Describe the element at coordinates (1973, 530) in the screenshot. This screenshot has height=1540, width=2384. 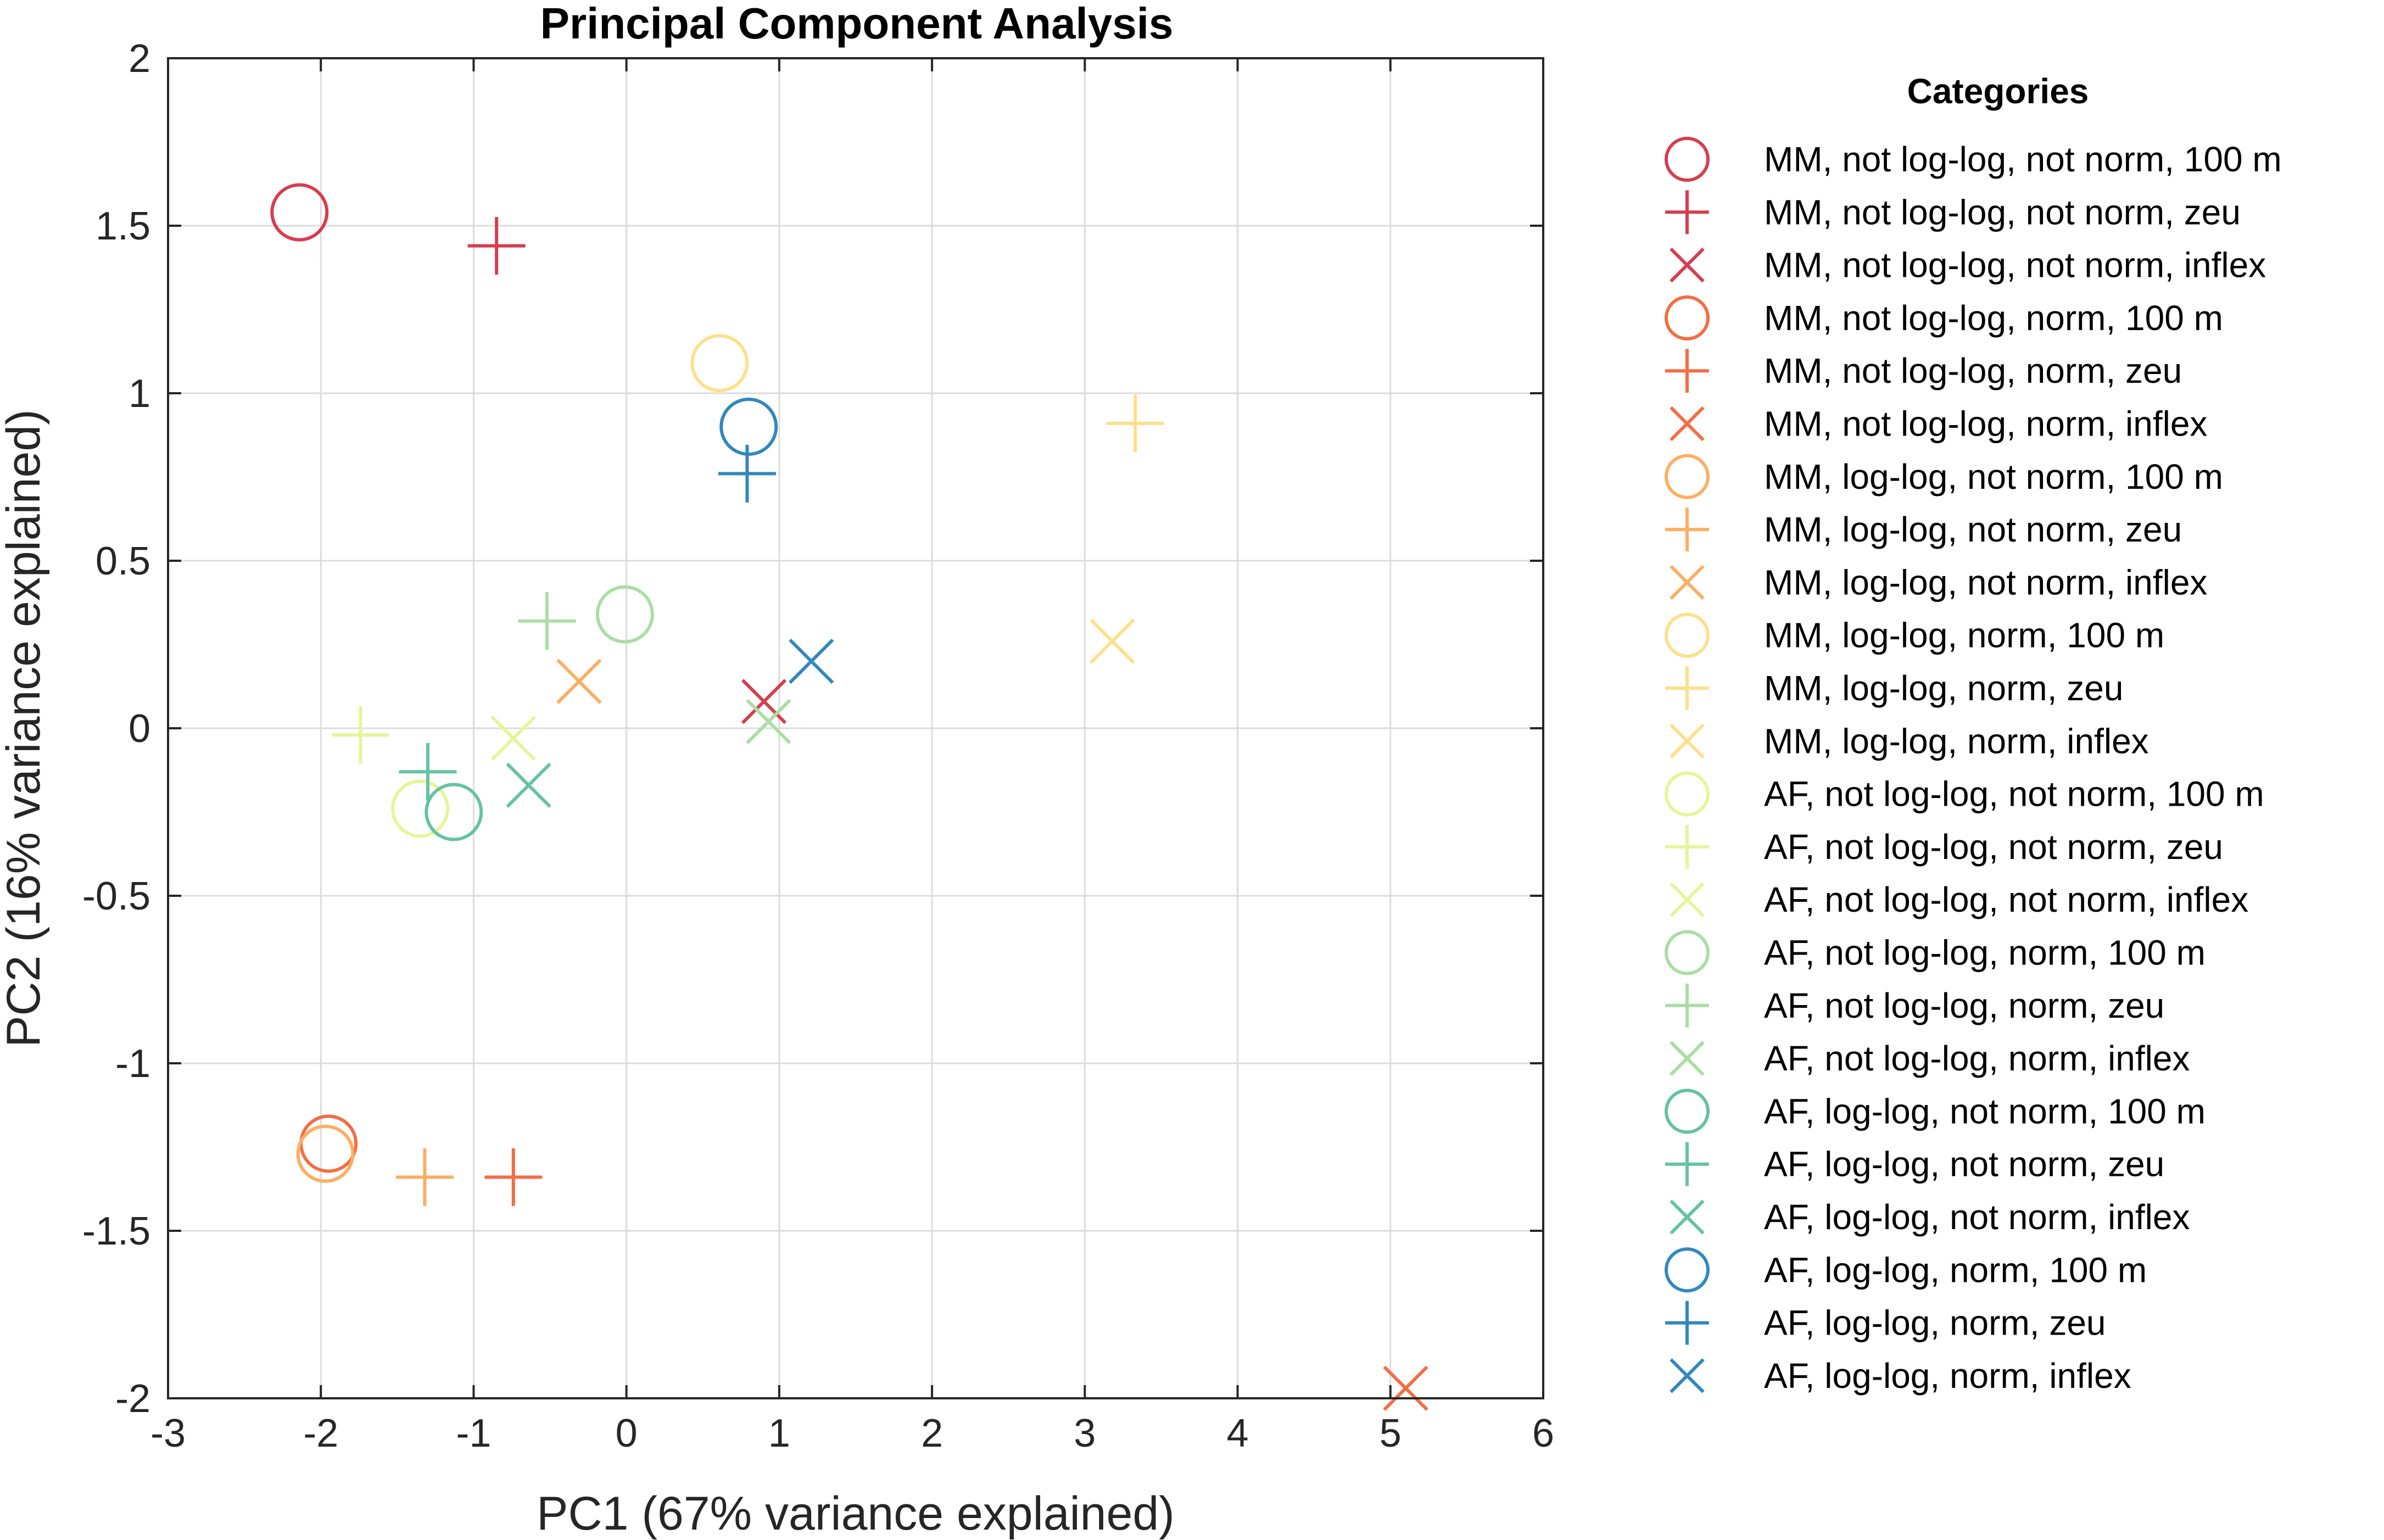
I see `legend-label: MM, log-log, not norm, zeu` at that location.